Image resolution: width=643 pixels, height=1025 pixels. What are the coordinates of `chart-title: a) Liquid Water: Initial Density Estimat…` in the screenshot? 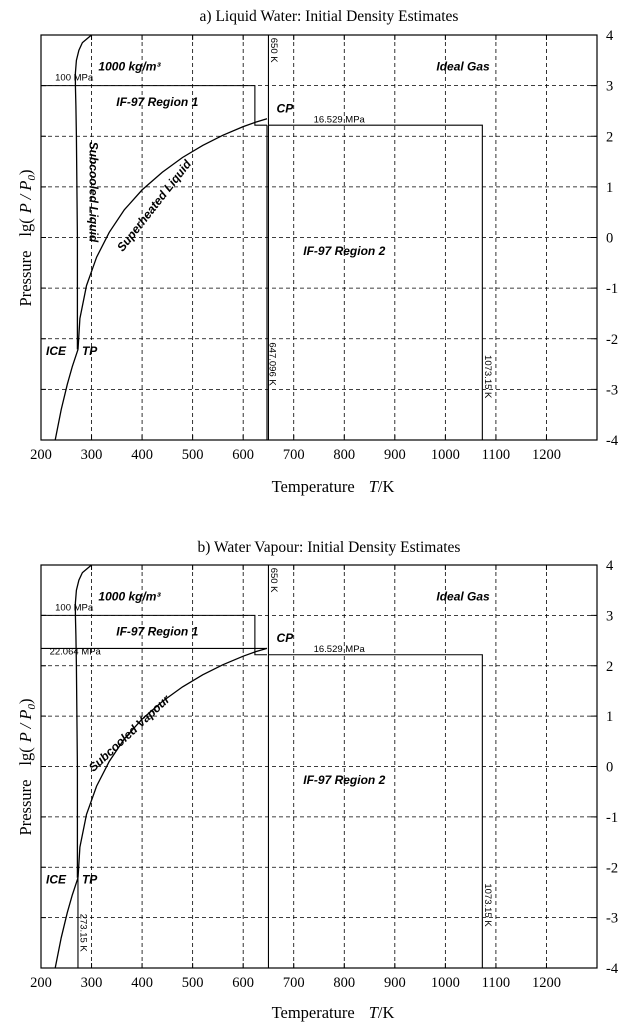 It's located at (329, 16).